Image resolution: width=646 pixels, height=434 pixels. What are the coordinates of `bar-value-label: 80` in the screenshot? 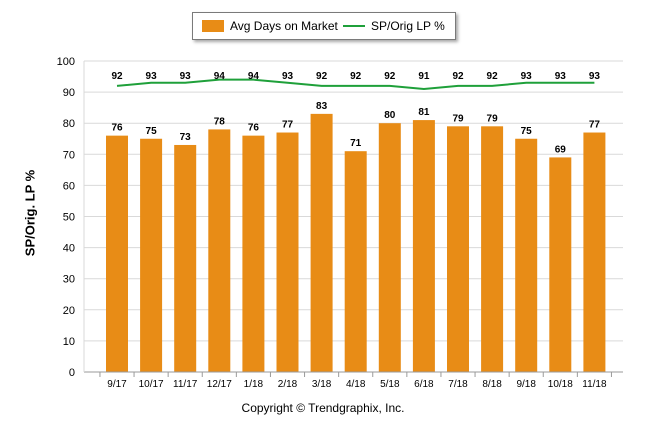 It's located at (390, 115).